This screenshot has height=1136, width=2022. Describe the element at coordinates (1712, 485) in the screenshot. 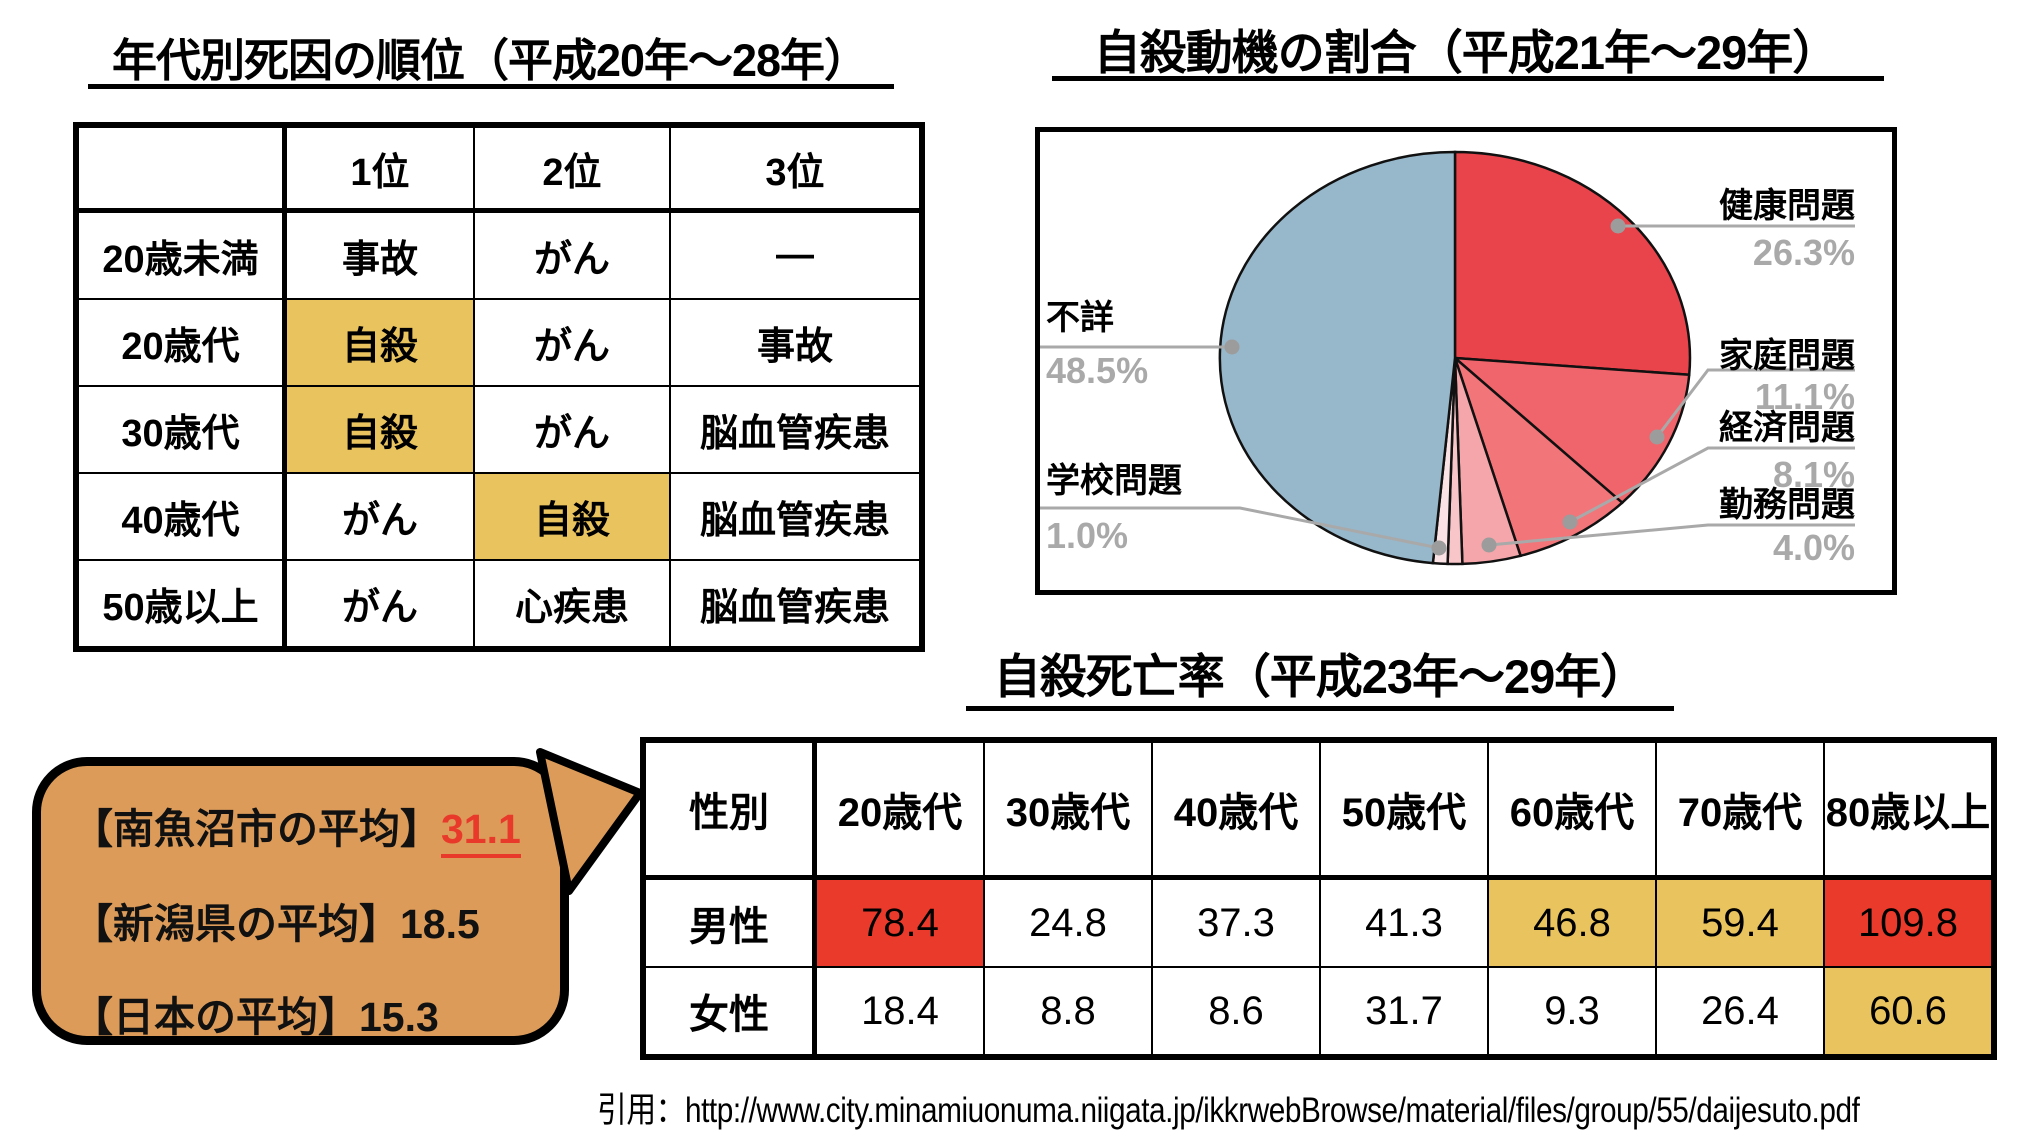

I see `leader-economy` at that location.